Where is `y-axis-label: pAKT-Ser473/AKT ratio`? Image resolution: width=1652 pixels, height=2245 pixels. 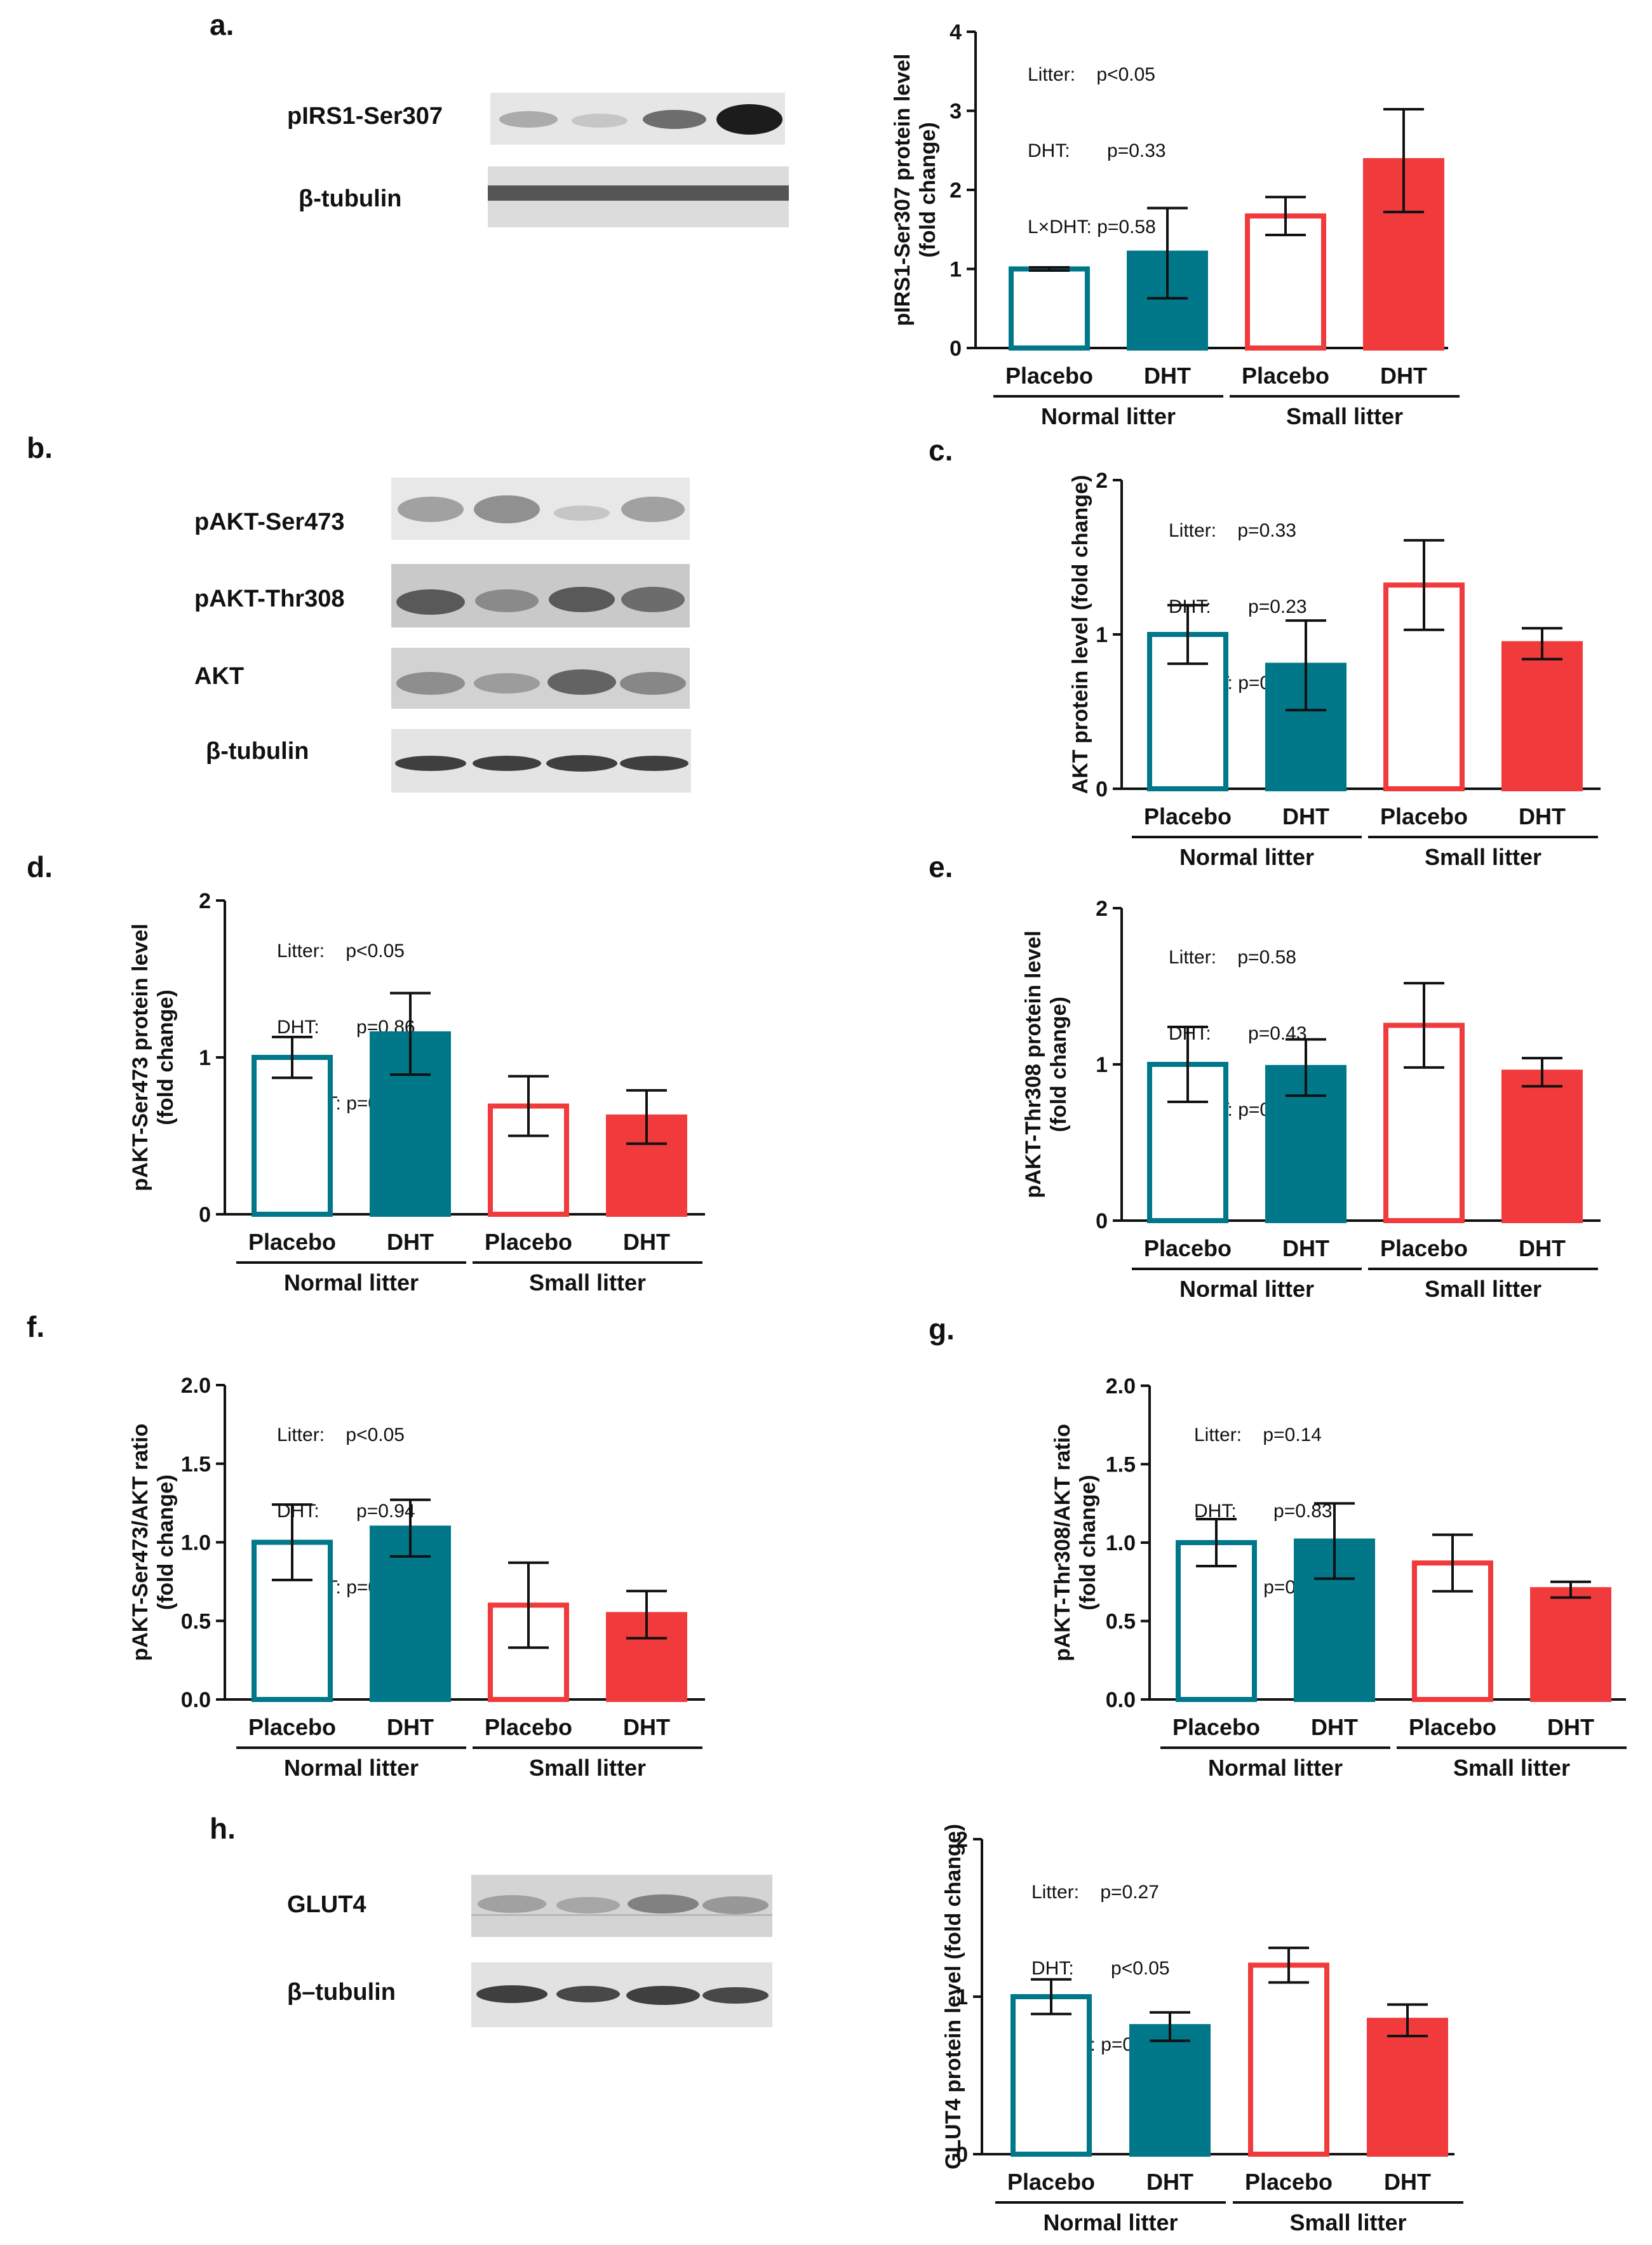 y-axis-label: pAKT-Ser473/AKT ratio is located at coordinates (140, 1542).